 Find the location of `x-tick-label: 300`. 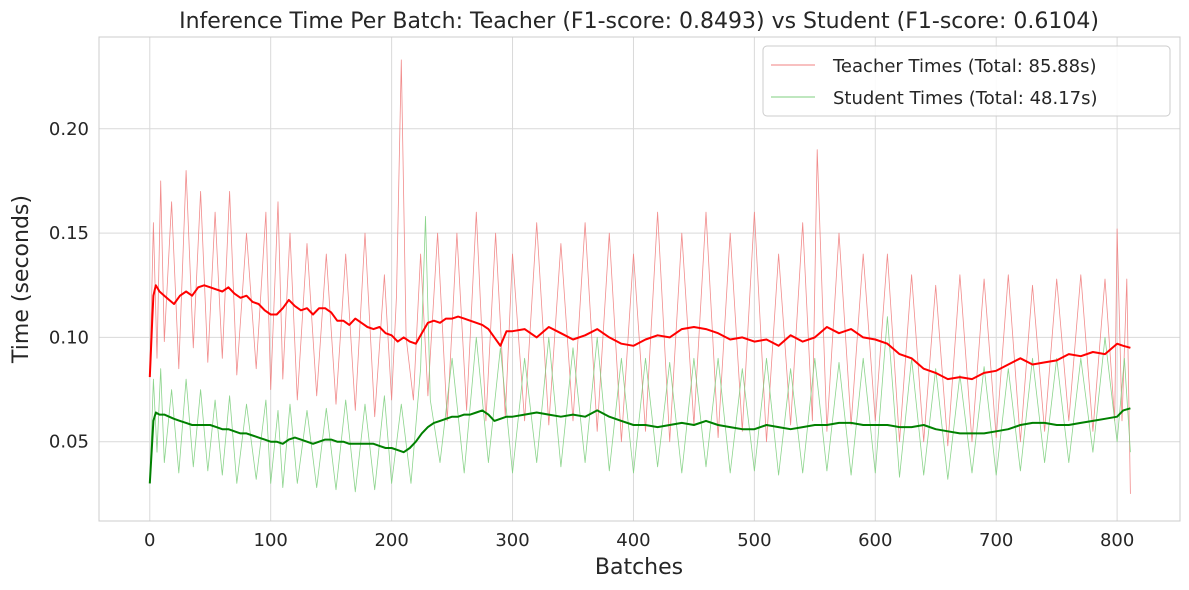

x-tick-label: 300 is located at coordinates (512, 540).